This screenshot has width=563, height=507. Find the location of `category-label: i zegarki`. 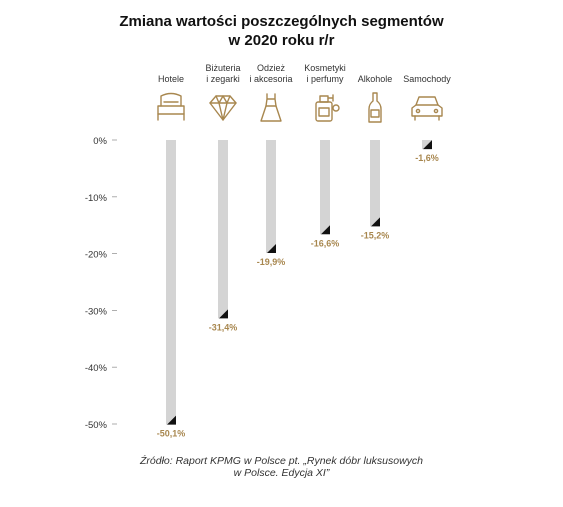

category-label: i zegarki is located at coordinates (223, 79).